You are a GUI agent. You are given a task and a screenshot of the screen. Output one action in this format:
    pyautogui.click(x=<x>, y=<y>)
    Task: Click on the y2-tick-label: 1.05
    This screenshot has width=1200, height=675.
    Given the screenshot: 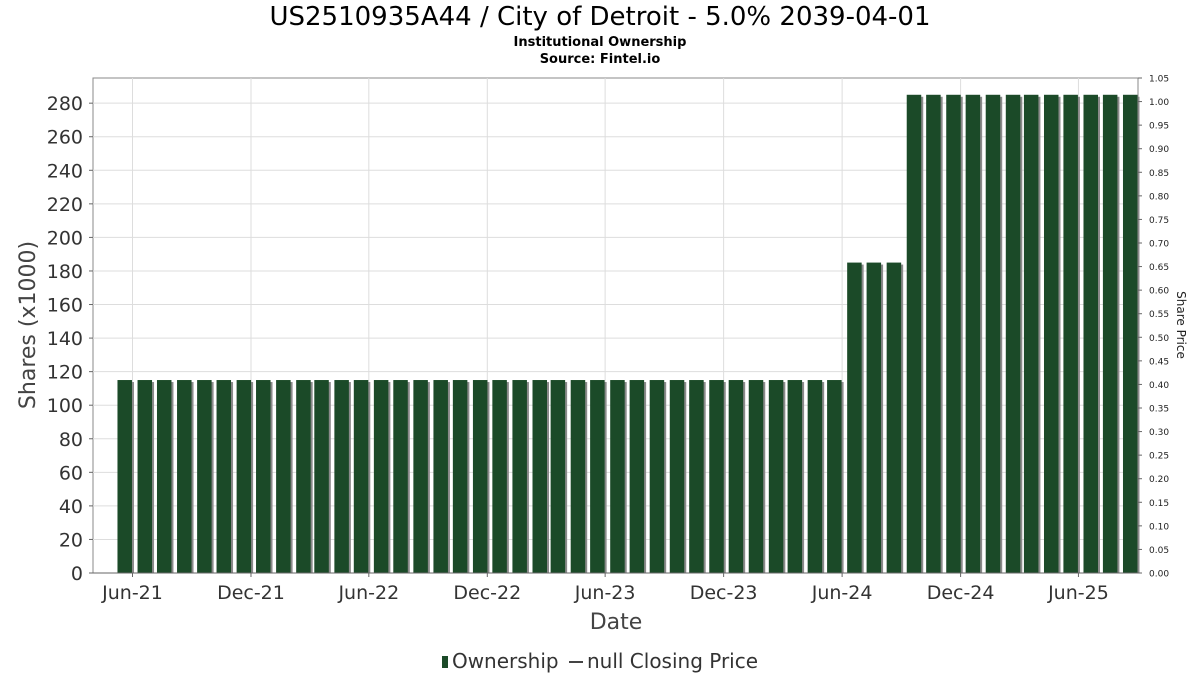 What is the action you would take?
    pyautogui.click(x=1159, y=80)
    